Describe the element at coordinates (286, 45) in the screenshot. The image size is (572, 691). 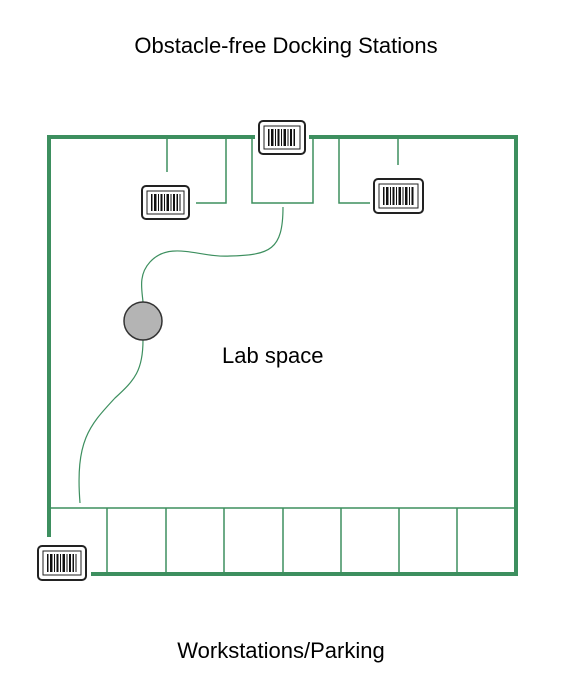
I see `diagram-title: Obstacle-free Docking Stations` at that location.